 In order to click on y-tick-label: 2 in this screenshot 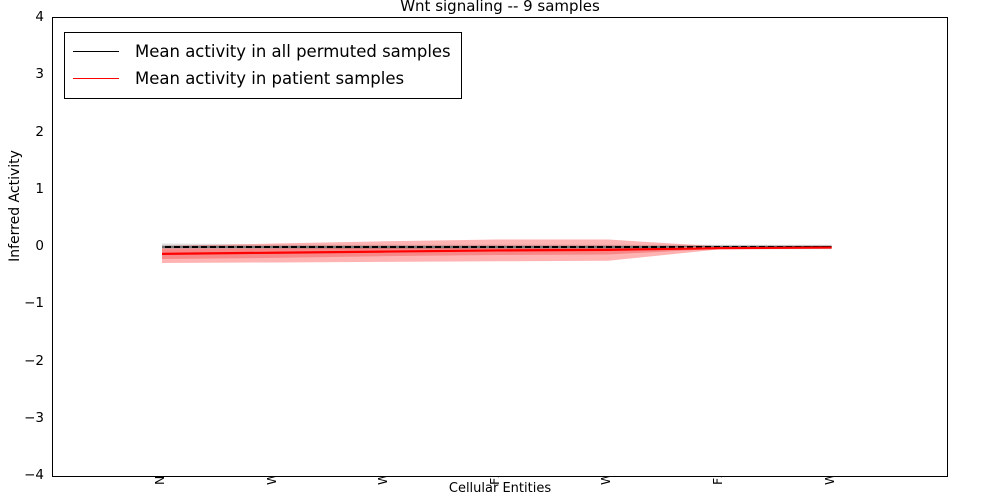, I will do `click(39, 131)`.